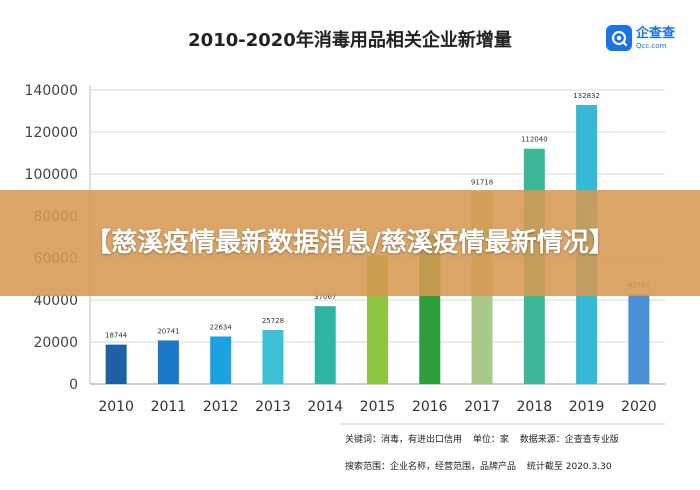 This screenshot has height=490, width=700. Describe the element at coordinates (116, 336) in the screenshot. I see `bar-value-label: 18744` at that location.